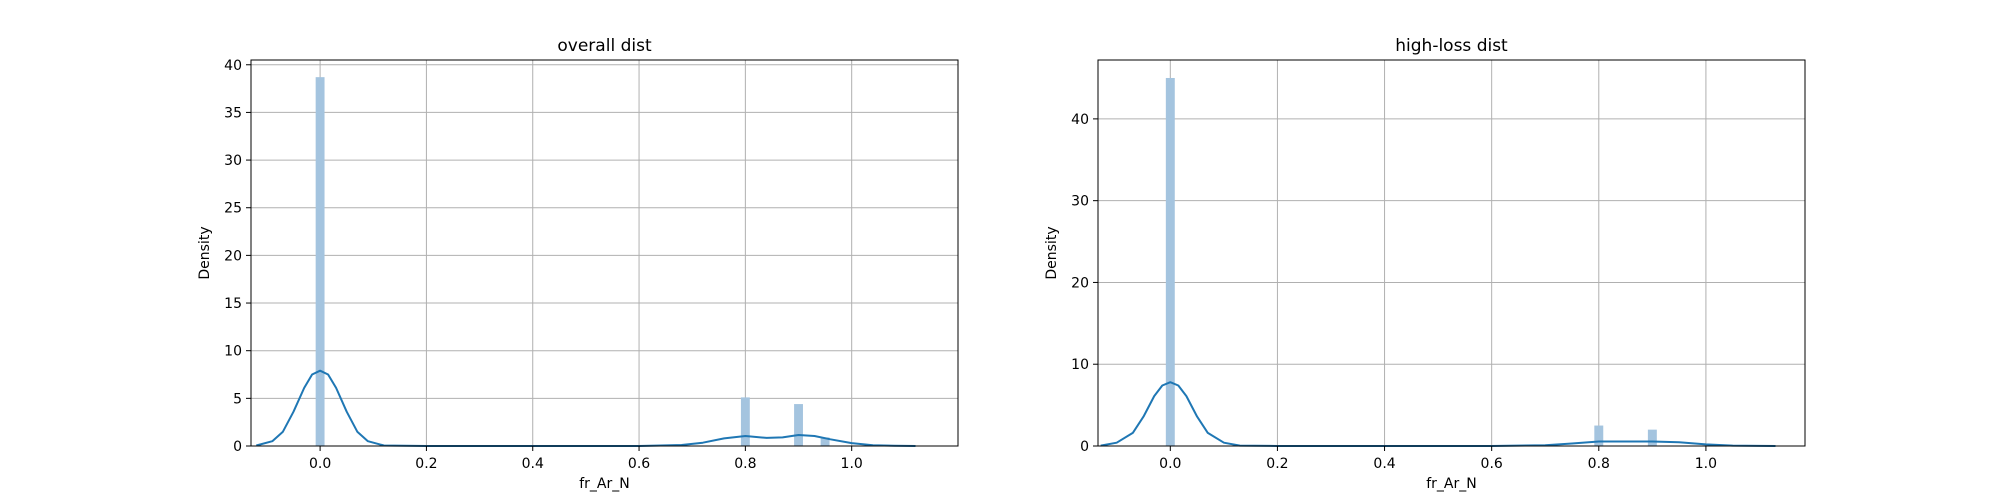 The image size is (2000, 500). What do you see at coordinates (233, 304) in the screenshot?
I see `y-tick-label: 15` at bounding box center [233, 304].